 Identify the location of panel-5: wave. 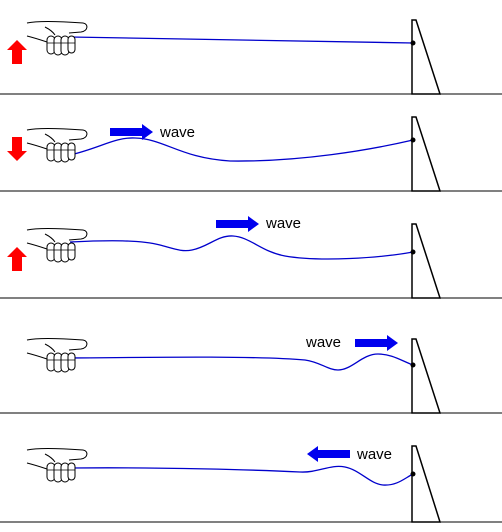
(251, 484).